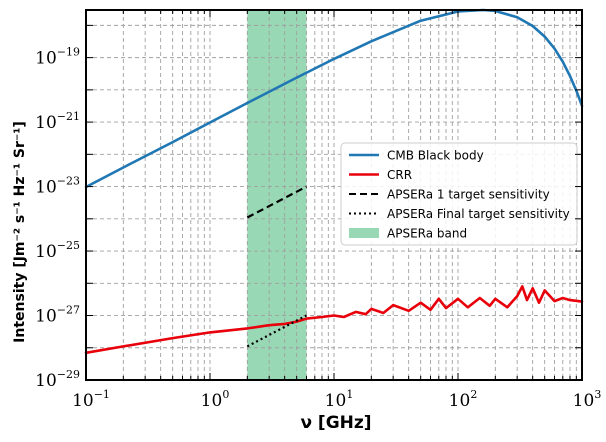 This screenshot has height=442, width=606. What do you see at coordinates (463, 399) in the screenshot?
I see `x-tick-label: 10²` at bounding box center [463, 399].